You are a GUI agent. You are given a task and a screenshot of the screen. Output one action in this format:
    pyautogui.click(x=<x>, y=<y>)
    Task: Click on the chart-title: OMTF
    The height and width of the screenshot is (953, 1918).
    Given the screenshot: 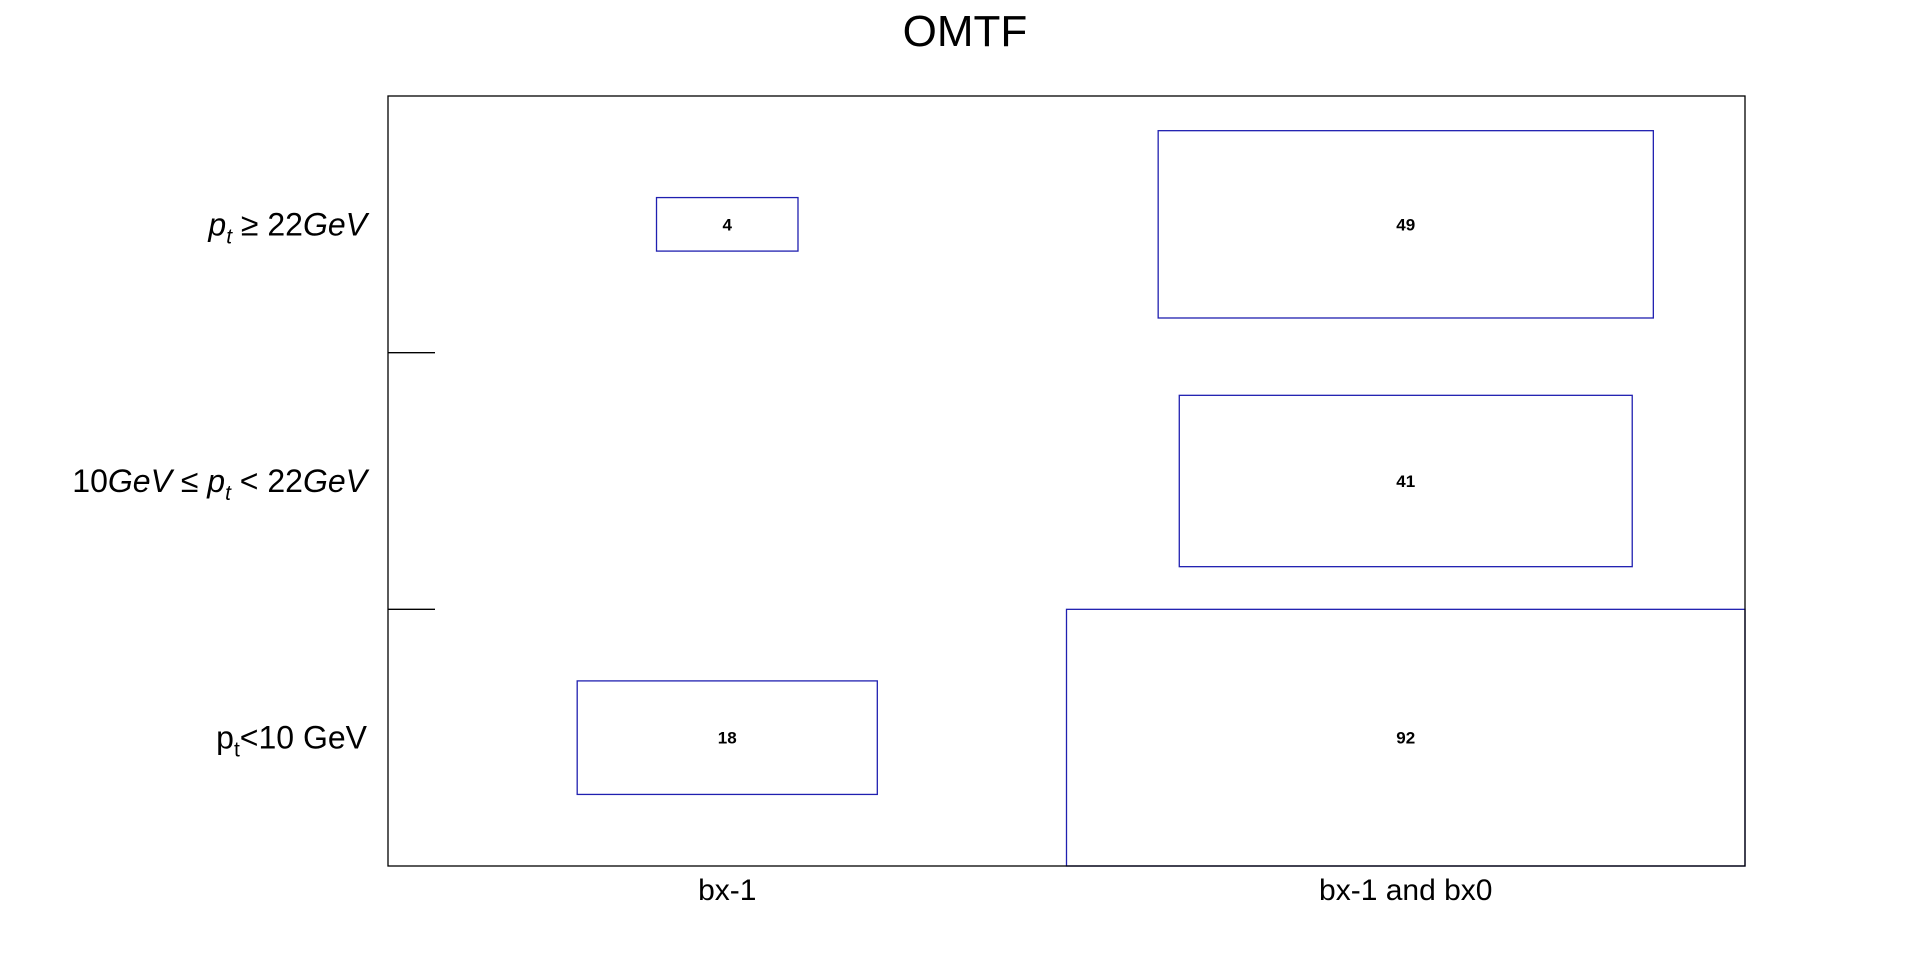 What is the action you would take?
    pyautogui.click(x=965, y=31)
    